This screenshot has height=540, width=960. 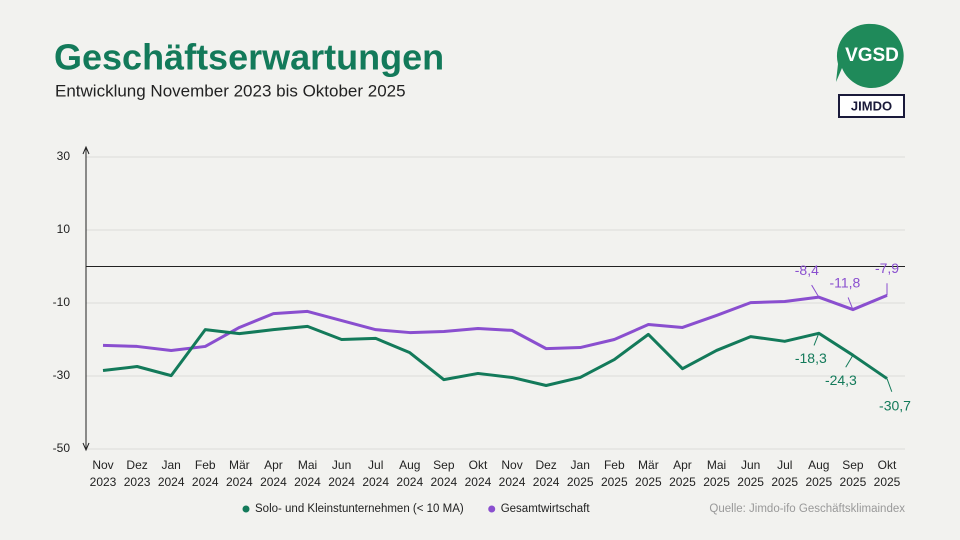 I want to click on x-tick-label: Apr 2024, so click(x=273, y=473).